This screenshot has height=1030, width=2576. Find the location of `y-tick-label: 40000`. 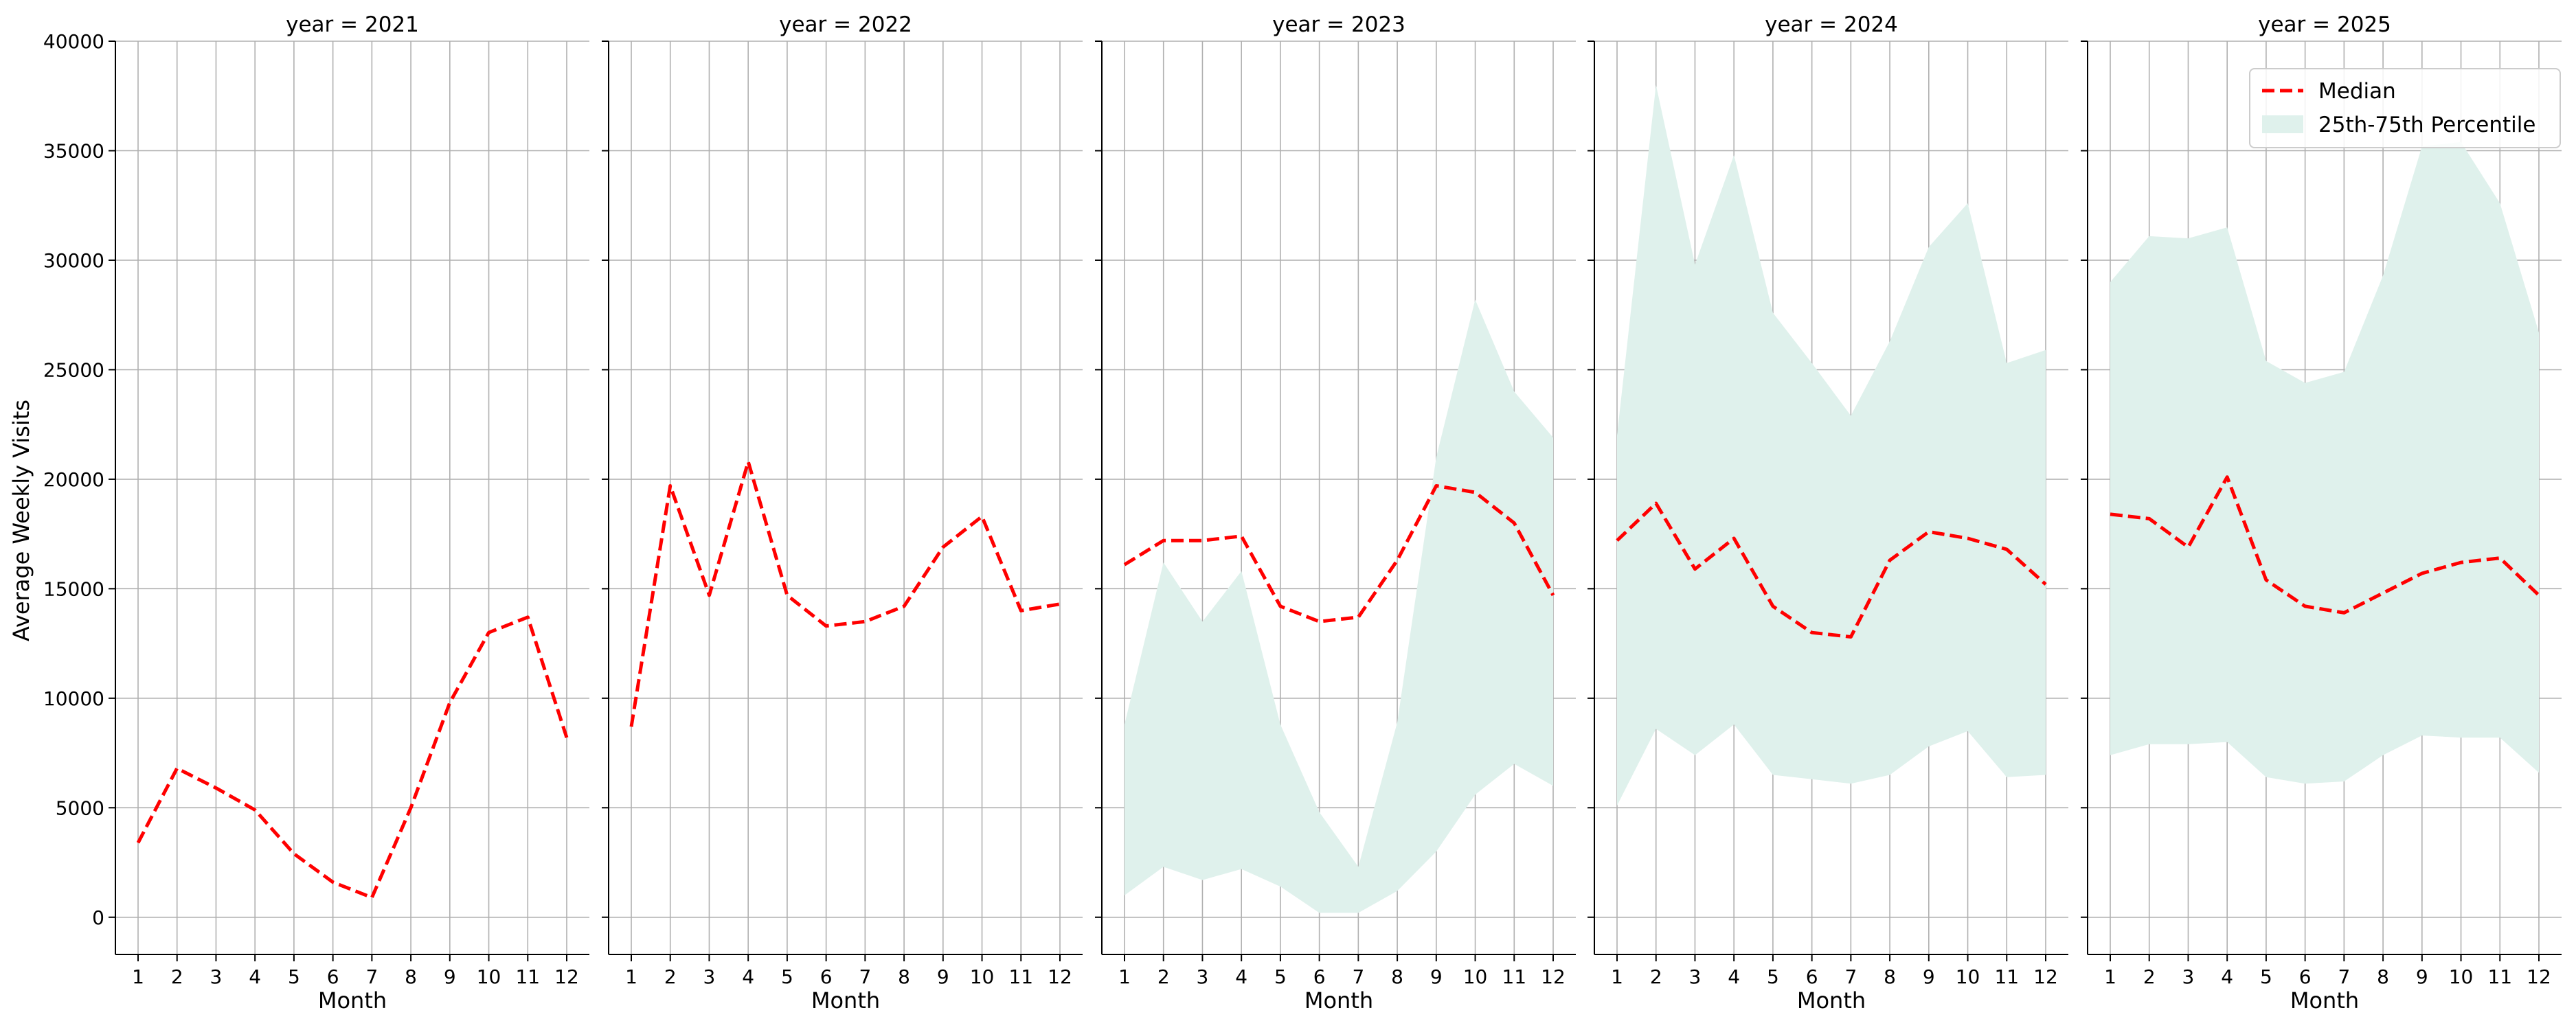

y-tick-label: 40000 is located at coordinates (73, 41).